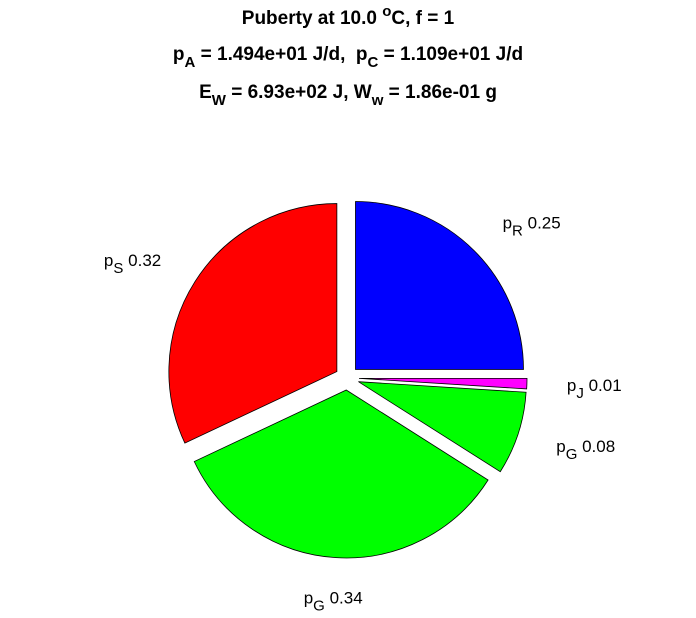  Describe the element at coordinates (205, 92) in the screenshot. I see `title-run: E` at that location.